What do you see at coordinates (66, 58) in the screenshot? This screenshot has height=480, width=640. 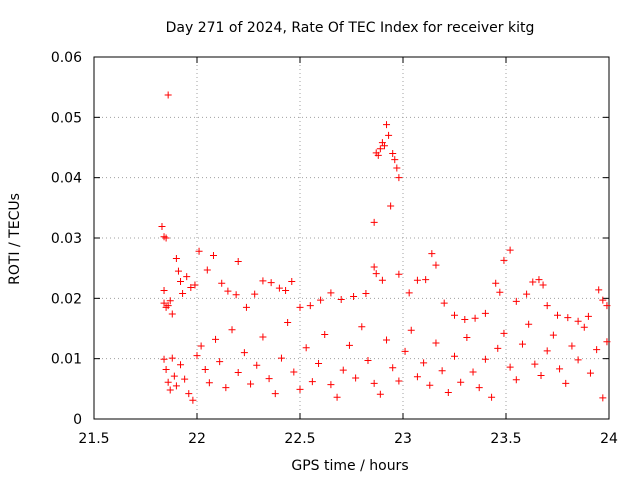 I see `y-tick-label: 0.06` at bounding box center [66, 58].